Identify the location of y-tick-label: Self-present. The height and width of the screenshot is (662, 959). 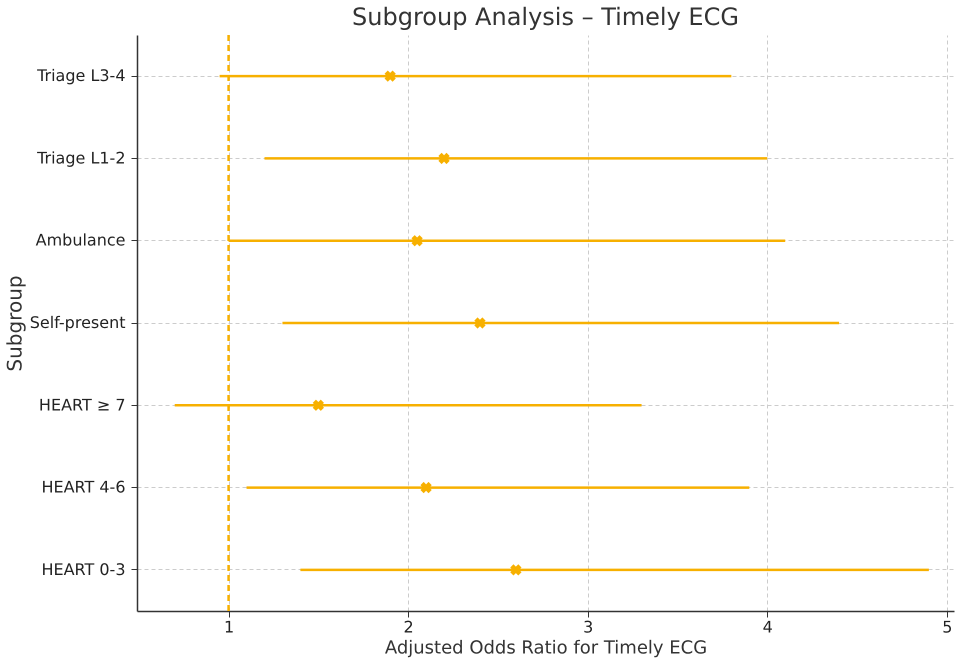
(78, 322).